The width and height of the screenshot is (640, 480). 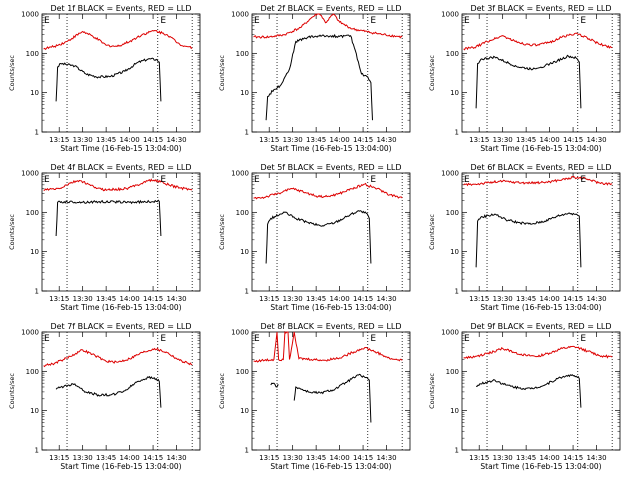 What do you see at coordinates (330, 8) in the screenshot?
I see `panel-title: Det 2f BLACK = Events, RED = LLD` at bounding box center [330, 8].